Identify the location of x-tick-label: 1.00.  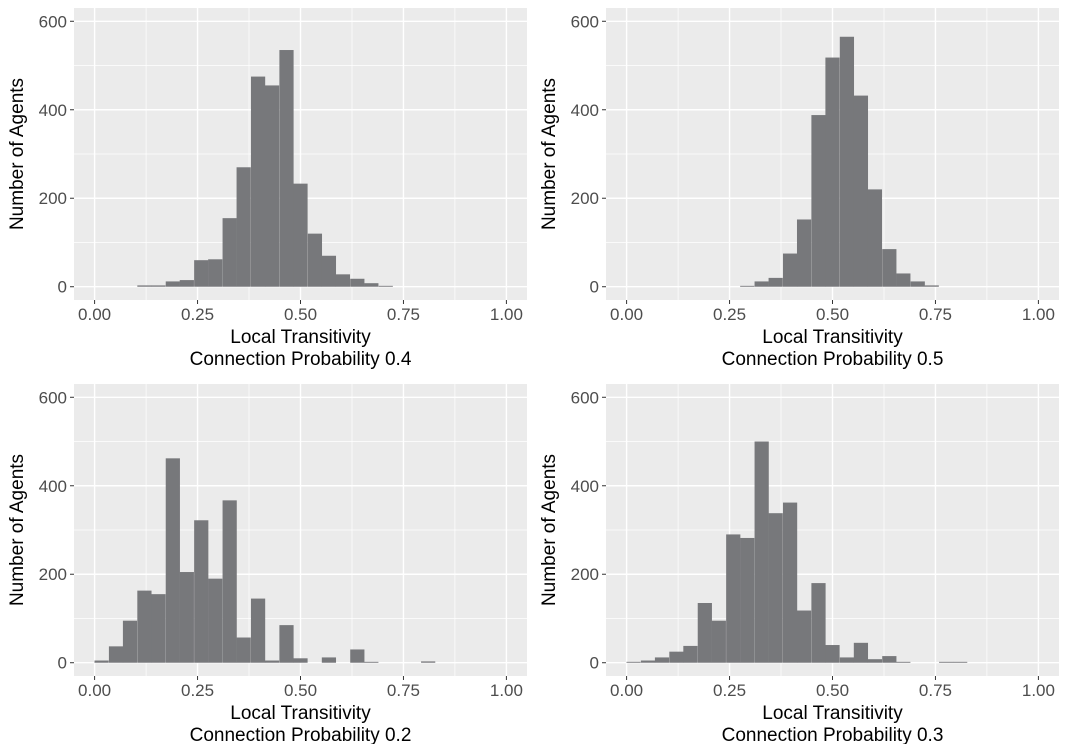
(1038, 690).